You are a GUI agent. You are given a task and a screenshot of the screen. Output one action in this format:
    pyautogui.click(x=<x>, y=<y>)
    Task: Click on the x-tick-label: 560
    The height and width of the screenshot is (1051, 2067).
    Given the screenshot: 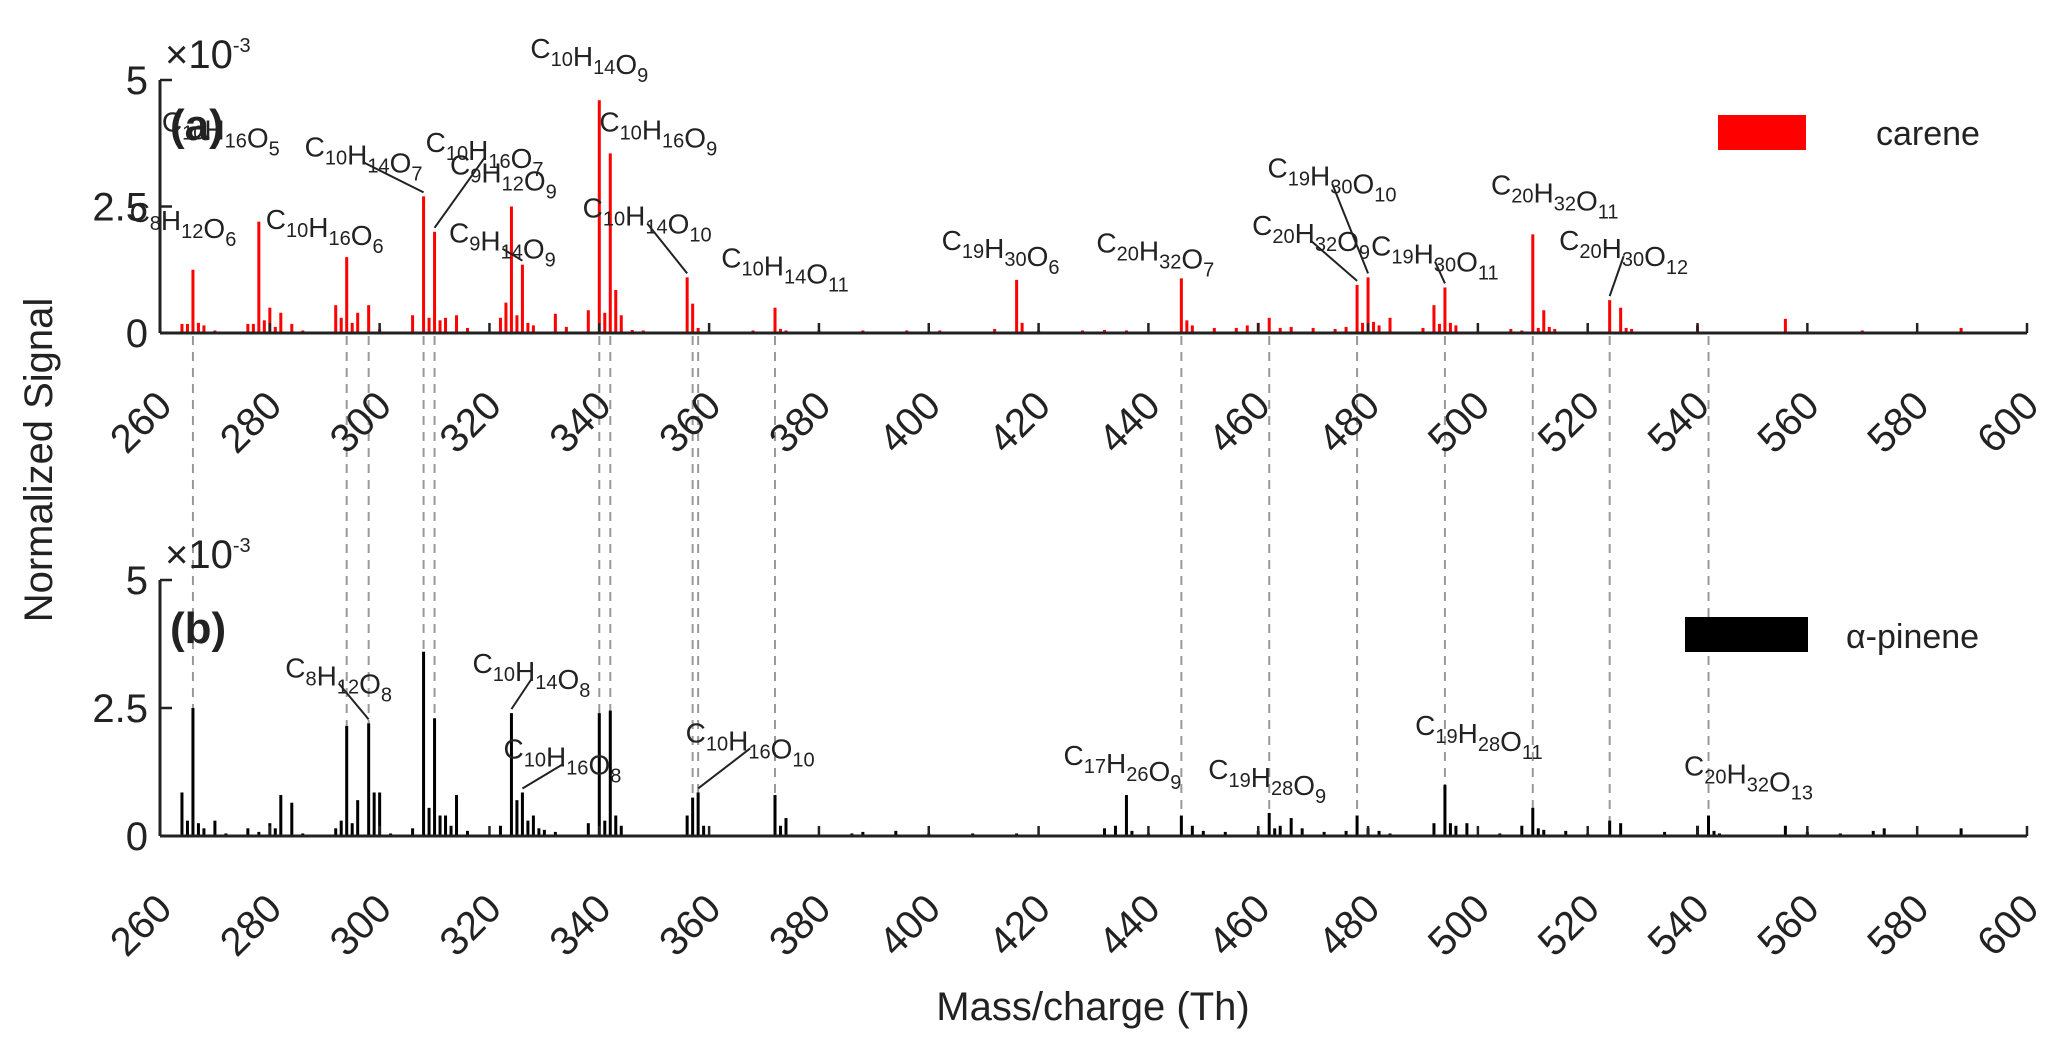 What is the action you would take?
    pyautogui.click(x=1788, y=422)
    